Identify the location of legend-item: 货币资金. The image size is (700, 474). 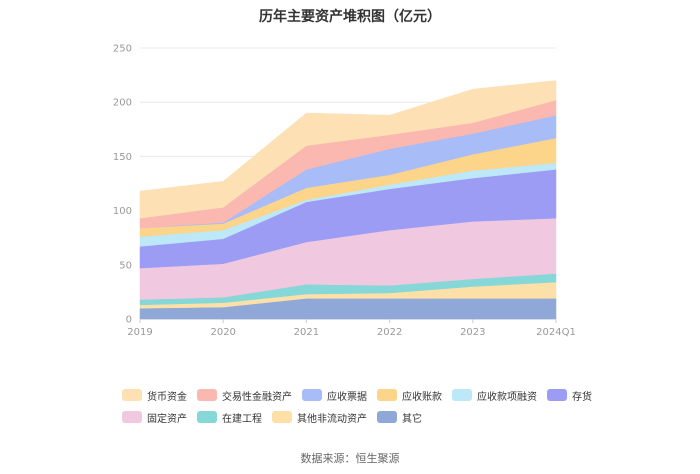
(154, 395).